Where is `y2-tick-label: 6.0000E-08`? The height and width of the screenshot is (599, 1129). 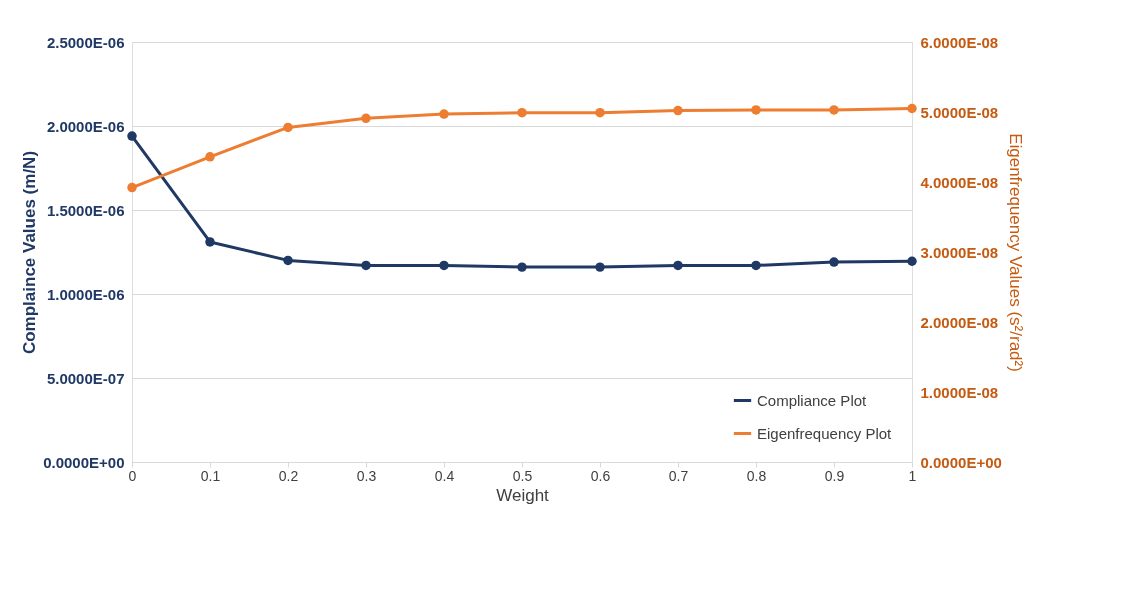 y2-tick-label: 6.0000E-08 is located at coordinates (959, 42).